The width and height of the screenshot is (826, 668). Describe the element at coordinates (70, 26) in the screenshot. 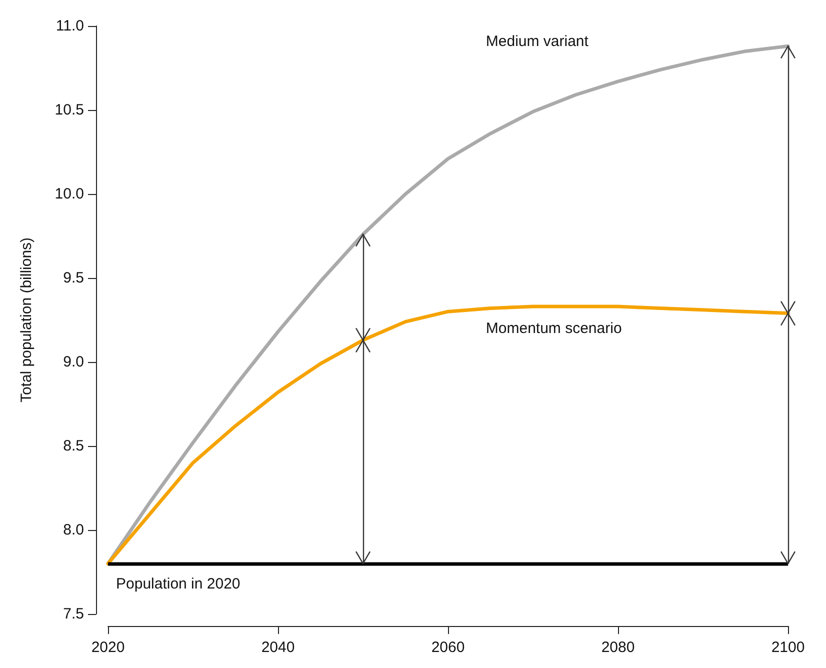

I see `y-tick-label: 11.0` at that location.